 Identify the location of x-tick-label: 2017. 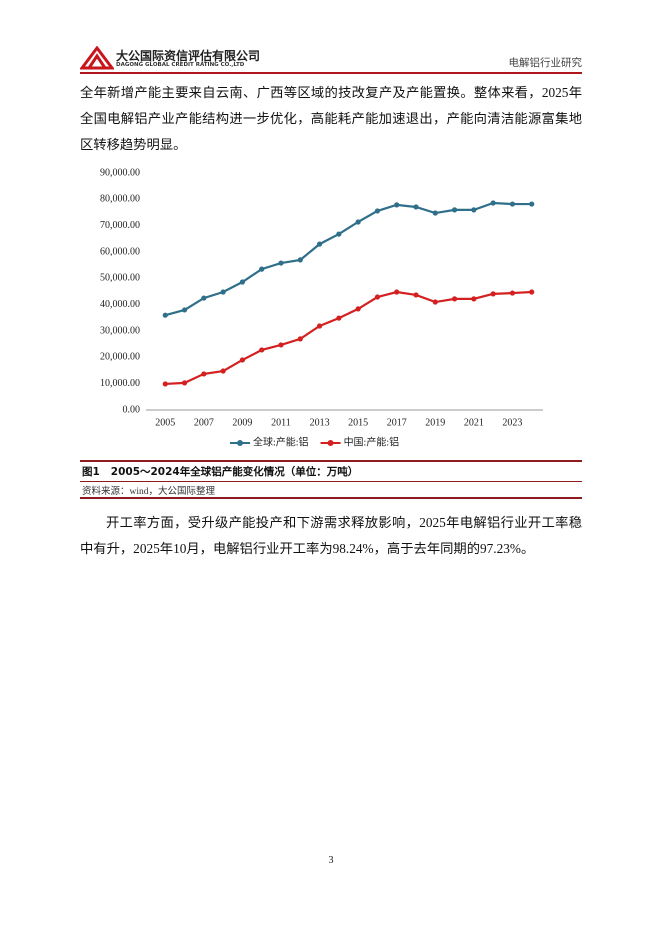
(397, 422).